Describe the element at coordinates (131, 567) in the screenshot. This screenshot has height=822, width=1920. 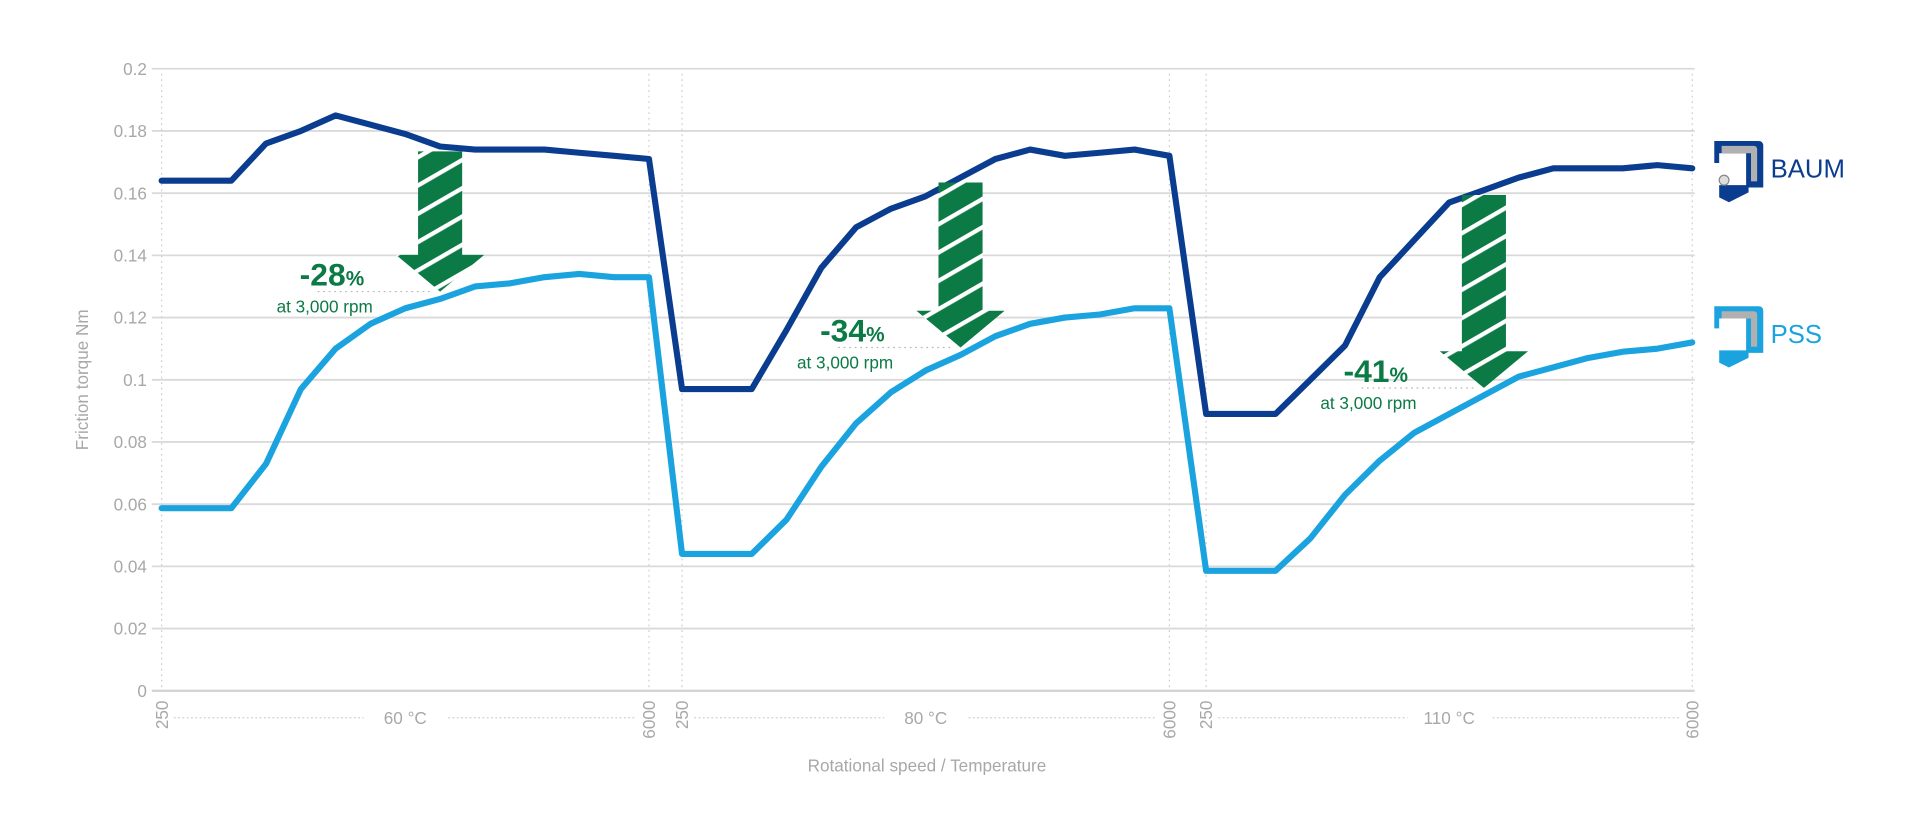
I see `y-tick-label: 0.04` at that location.